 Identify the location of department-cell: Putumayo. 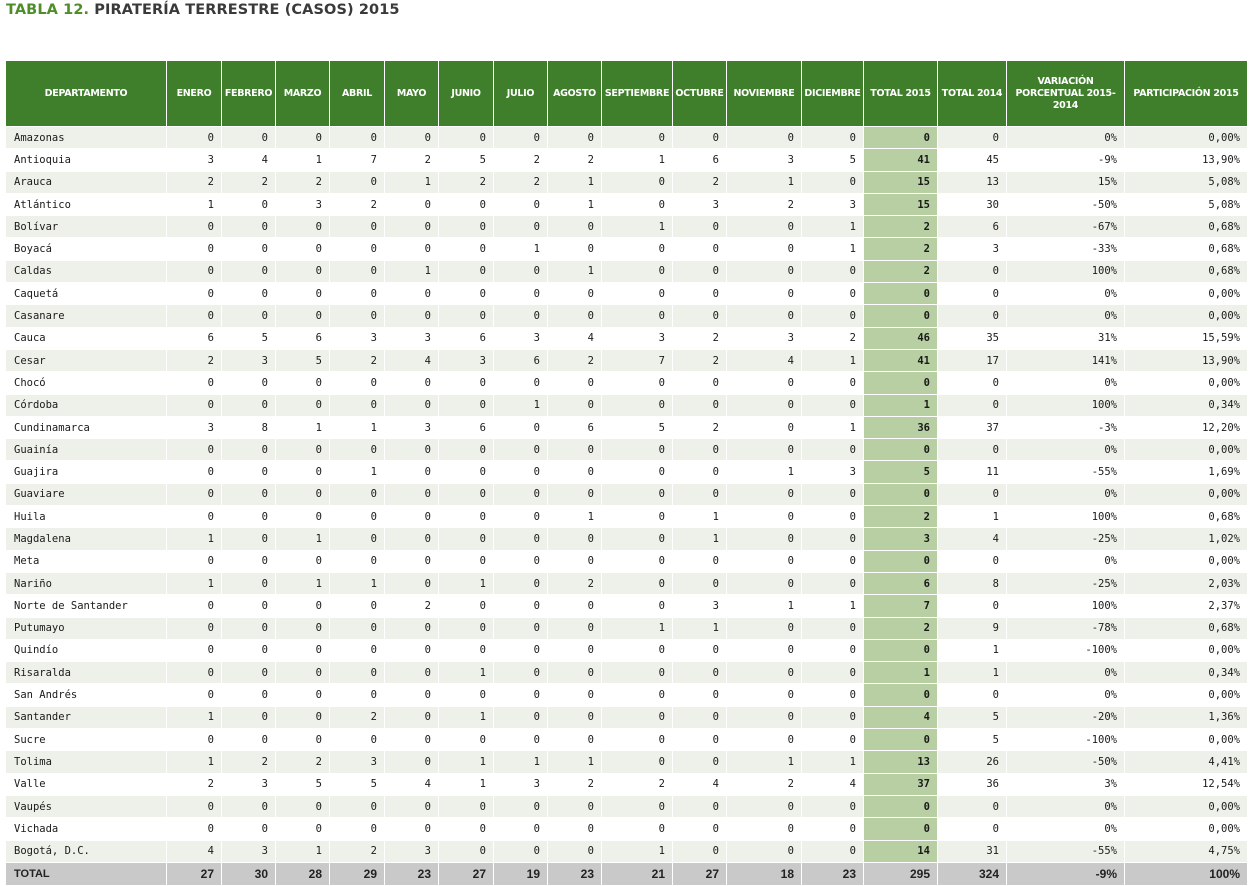
(86, 628).